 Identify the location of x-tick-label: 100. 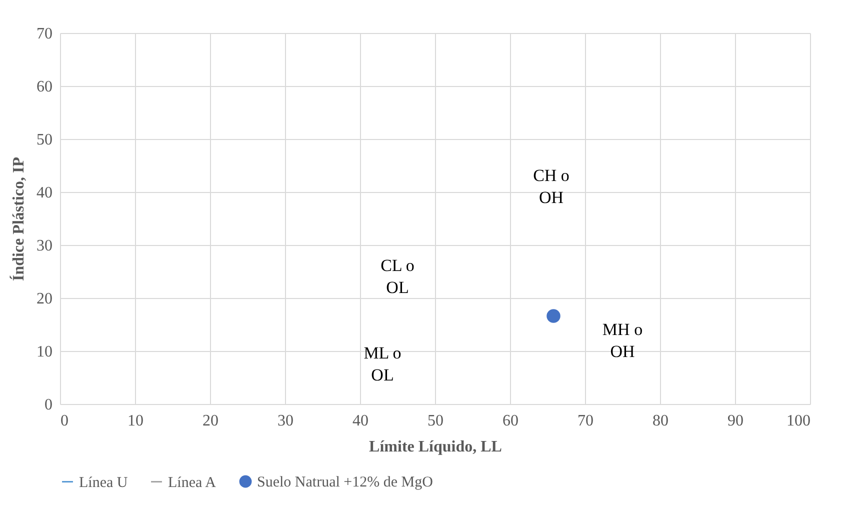
(798, 421).